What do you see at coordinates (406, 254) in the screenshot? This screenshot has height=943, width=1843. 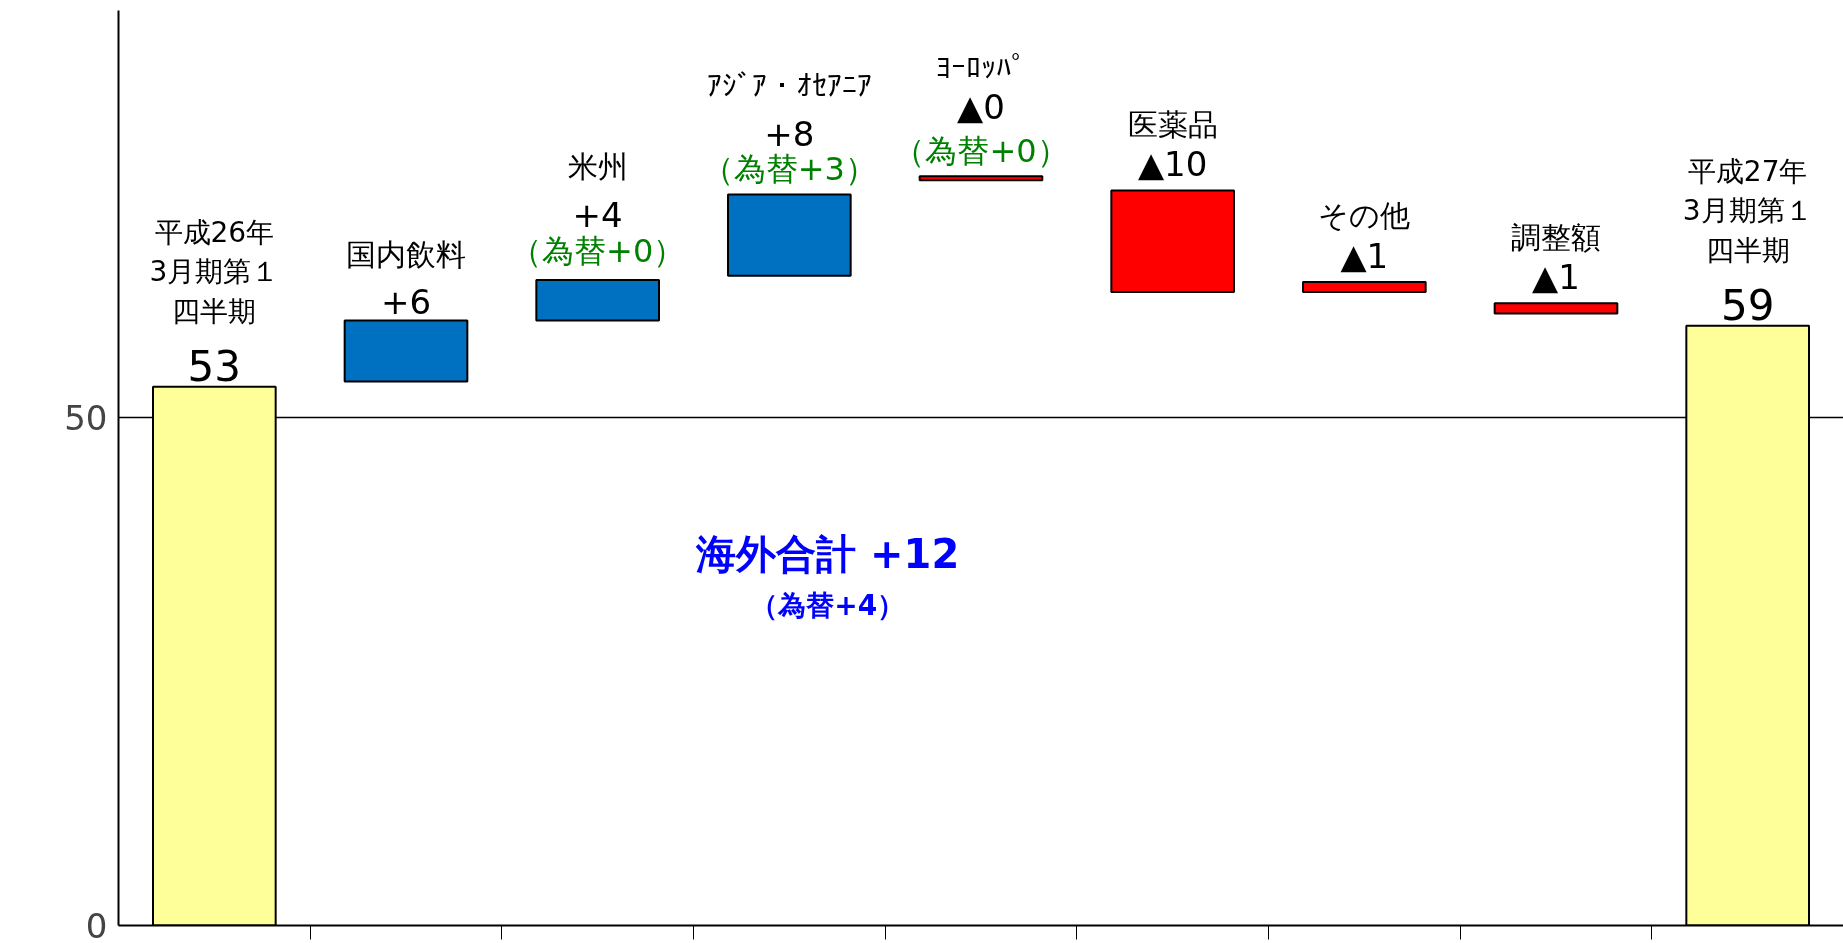 I see `x-tick-label: 国内飲料` at bounding box center [406, 254].